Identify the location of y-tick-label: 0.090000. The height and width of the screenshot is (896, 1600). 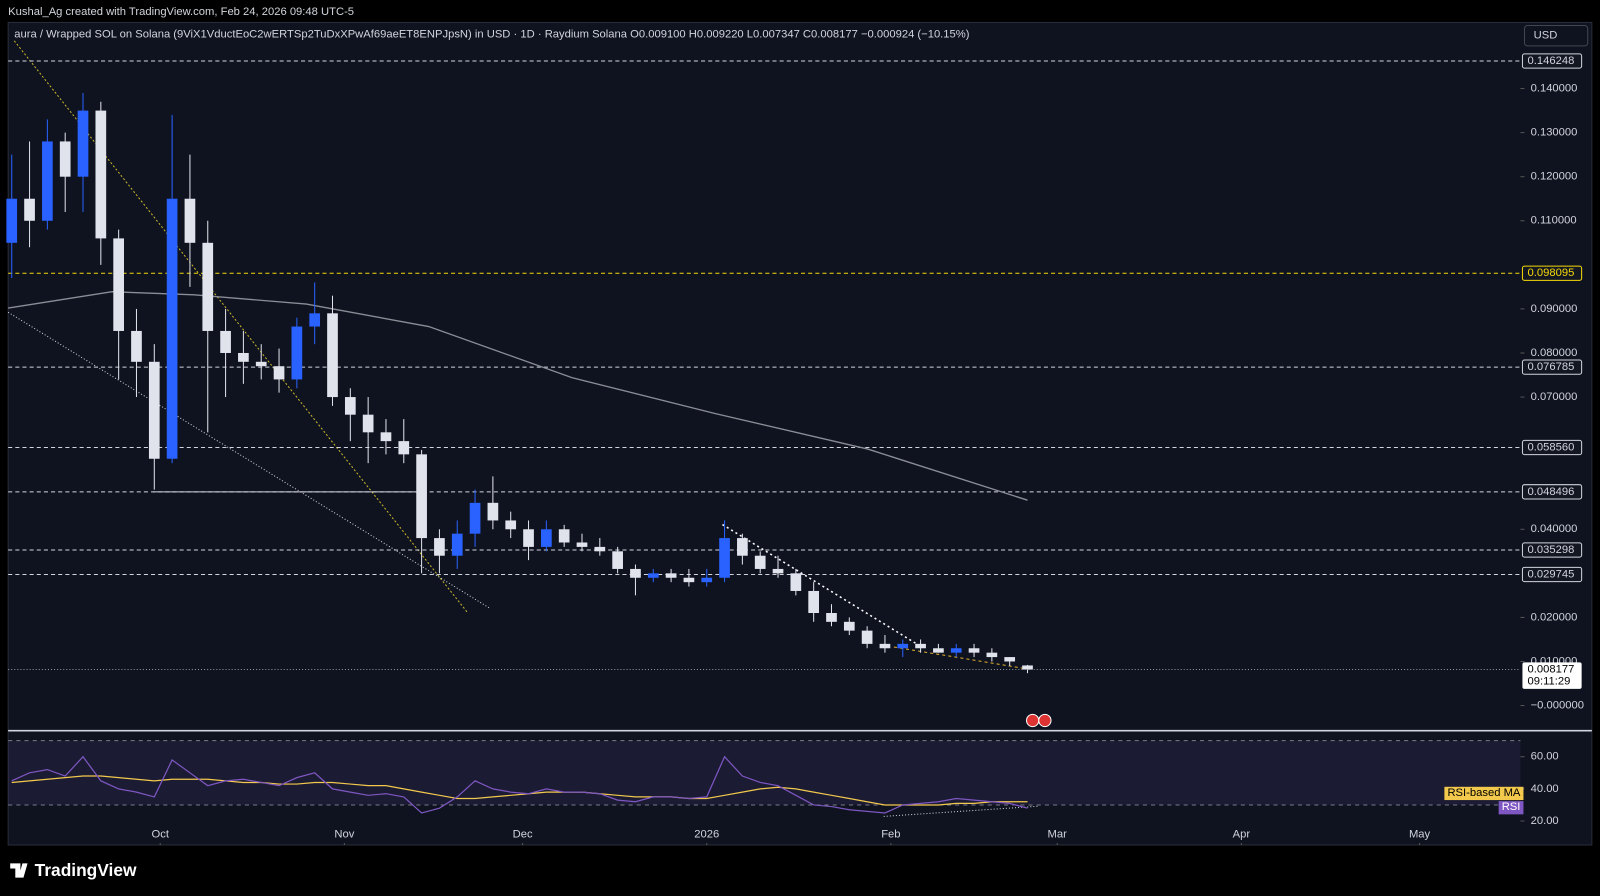
(1554, 309).